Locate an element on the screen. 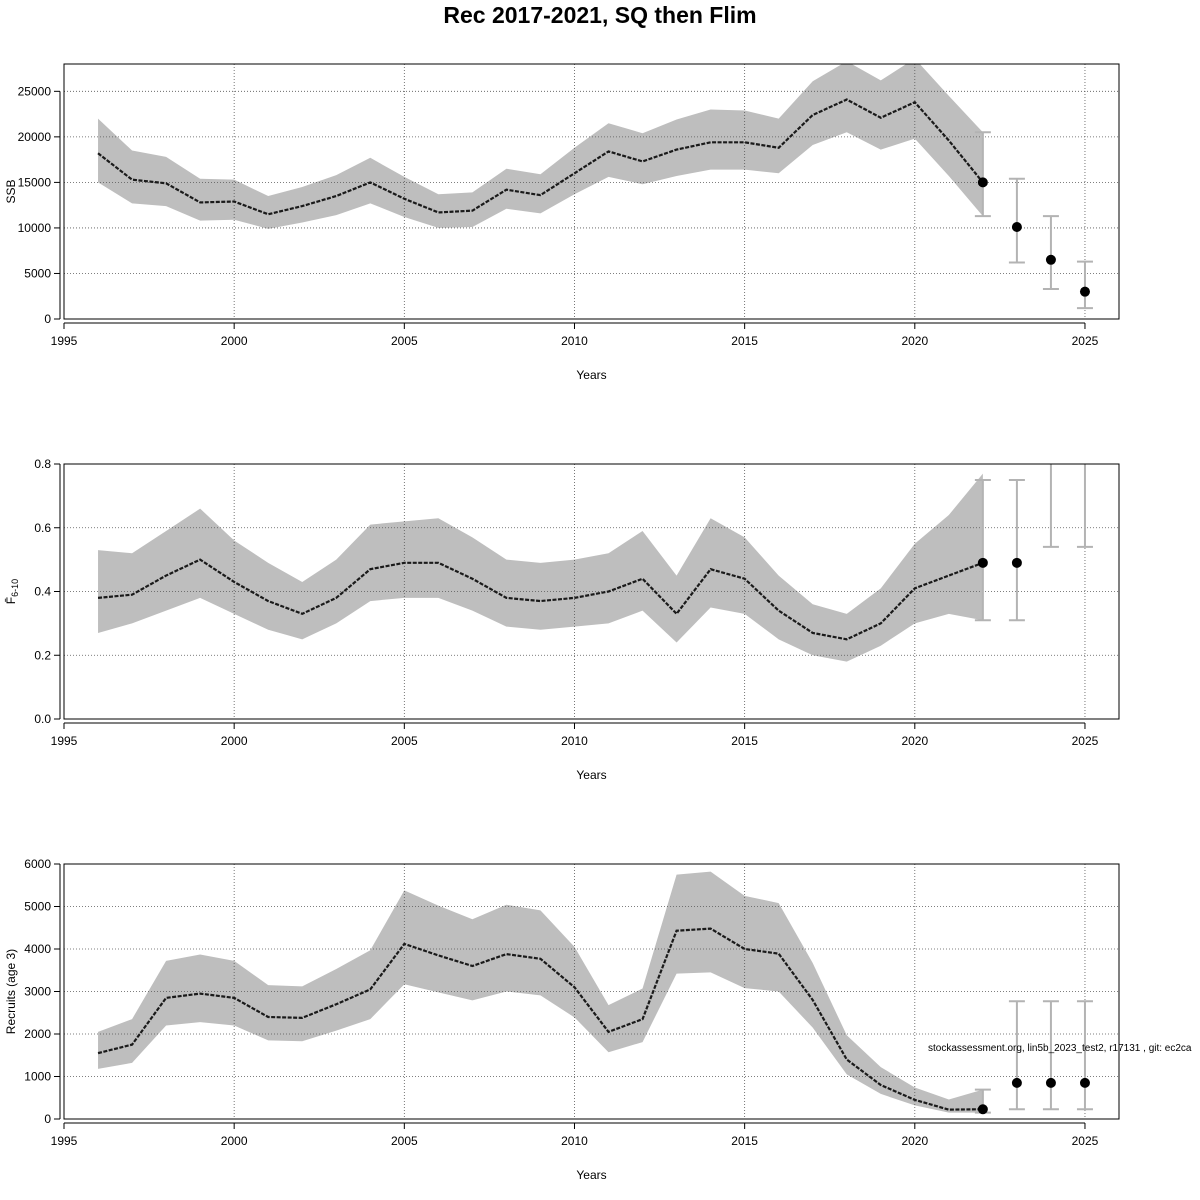  y-axis-label-main: SSB is located at coordinates (11, 191).